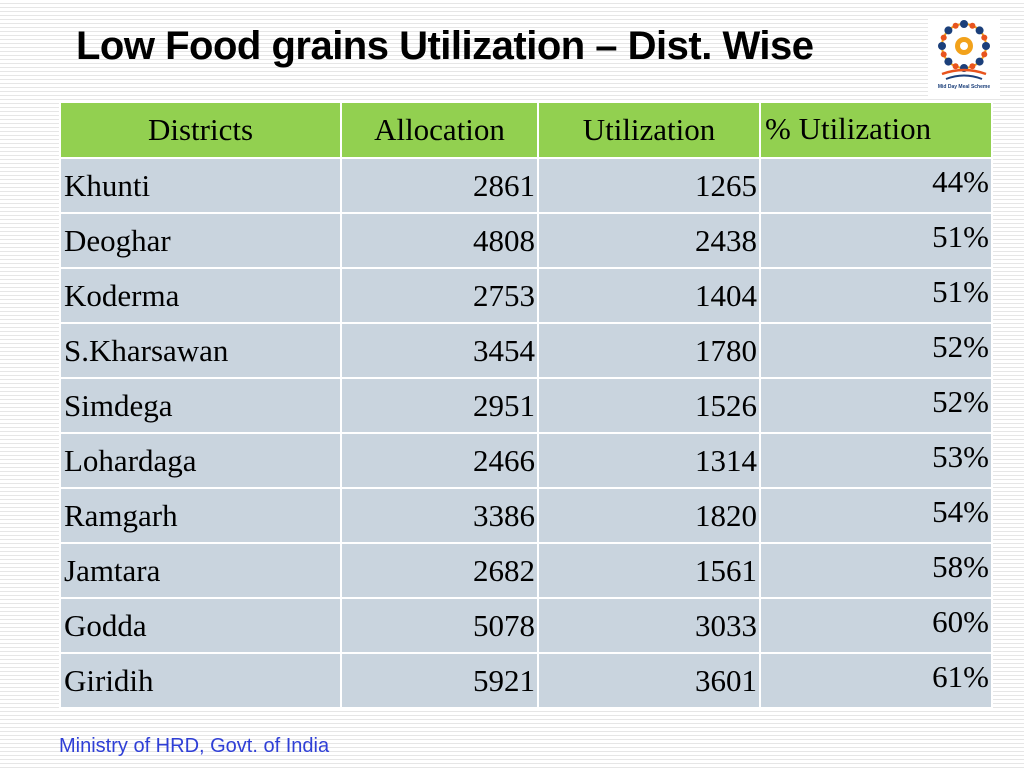 This screenshot has height=768, width=1024. I want to click on table-row: Jamtara 2682 1561 58%, so click(526, 570).